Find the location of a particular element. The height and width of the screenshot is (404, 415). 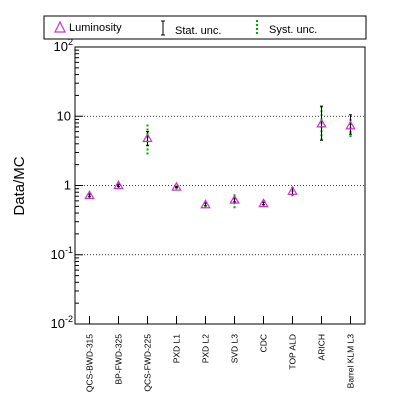

x-category-label: PXD L1 is located at coordinates (177, 349).